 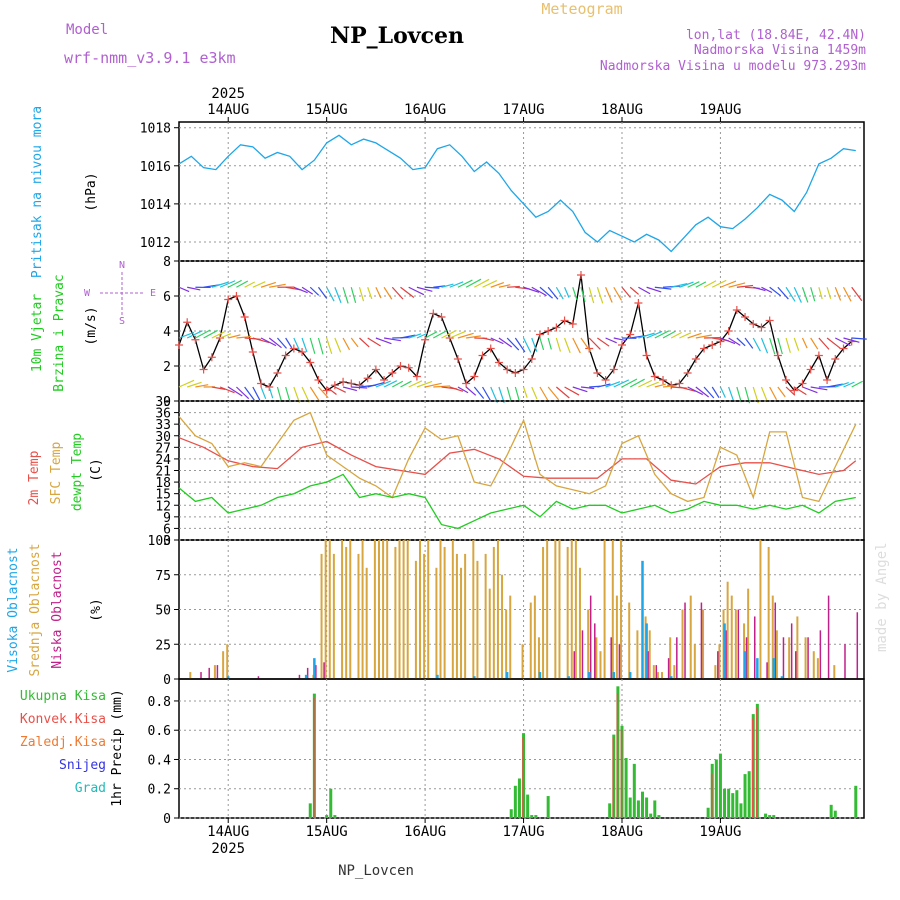 What do you see at coordinates (122, 321) in the screenshot?
I see `compass-label: S` at bounding box center [122, 321].